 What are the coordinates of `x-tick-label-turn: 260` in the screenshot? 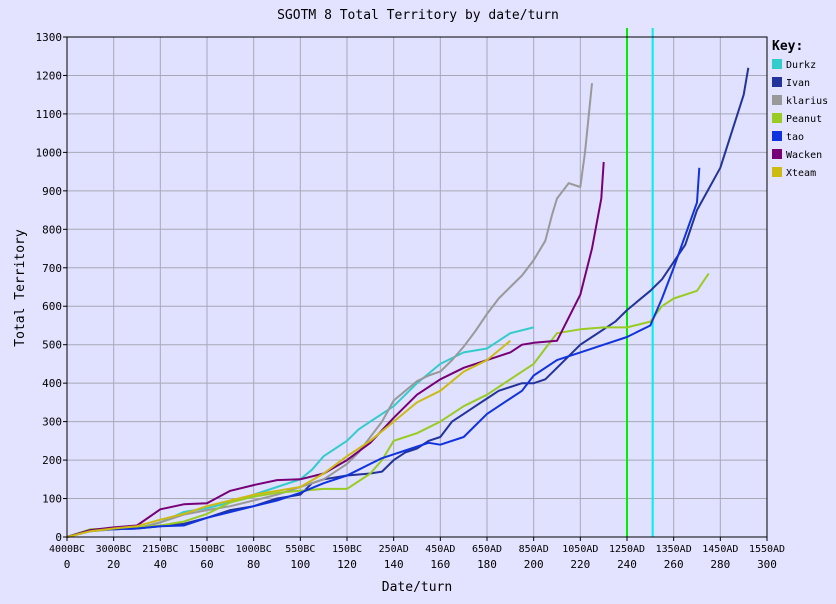 It's located at (674, 564).